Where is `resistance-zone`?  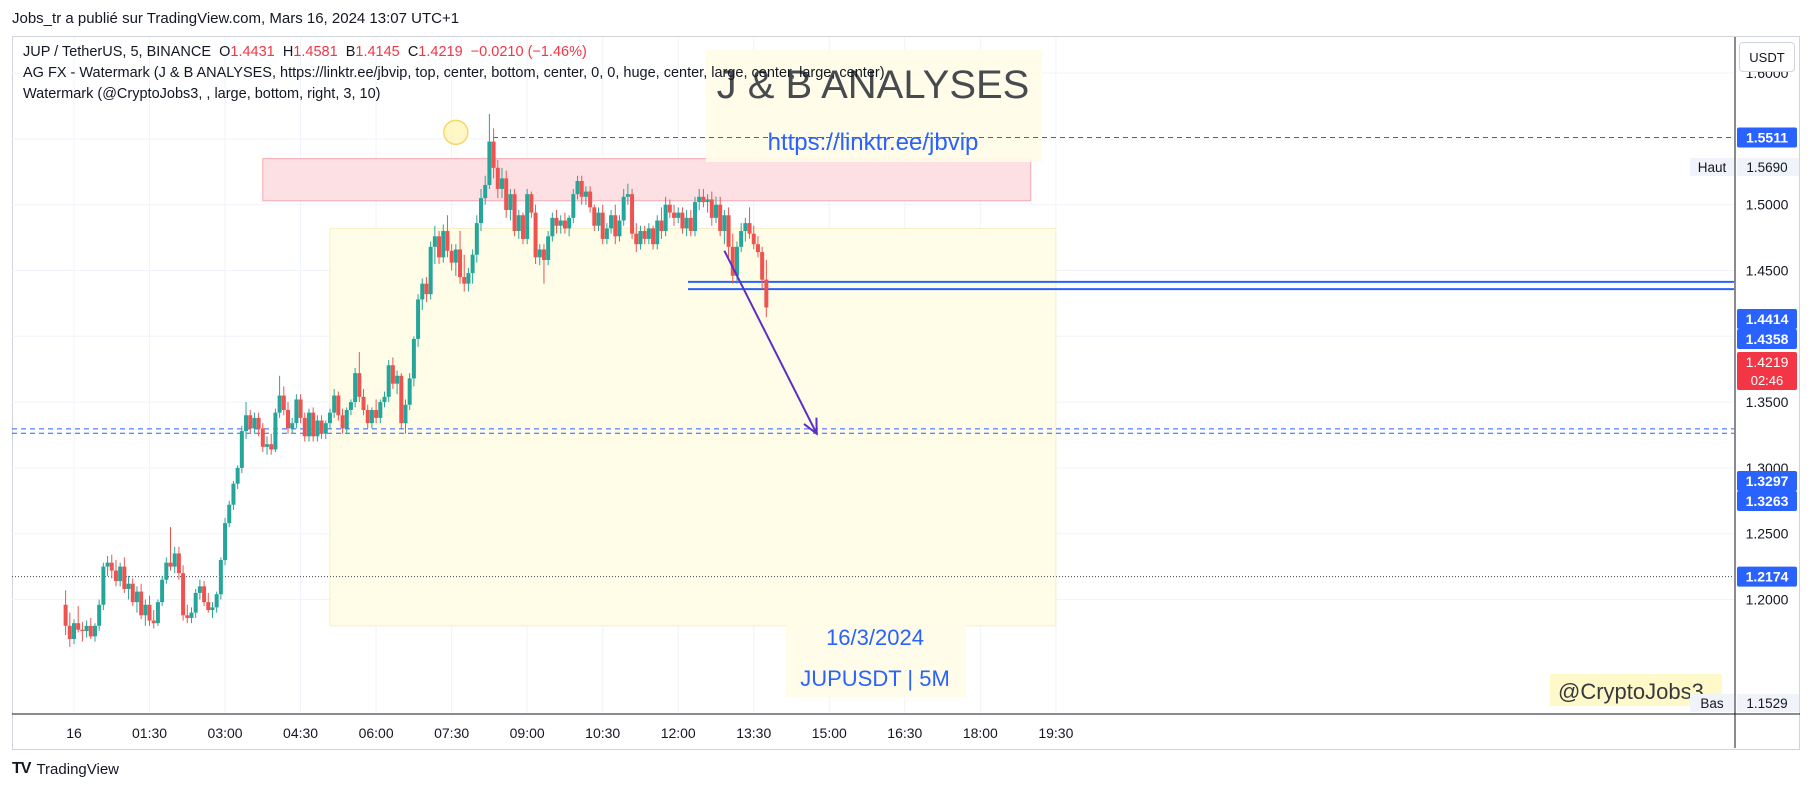 resistance-zone is located at coordinates (647, 180).